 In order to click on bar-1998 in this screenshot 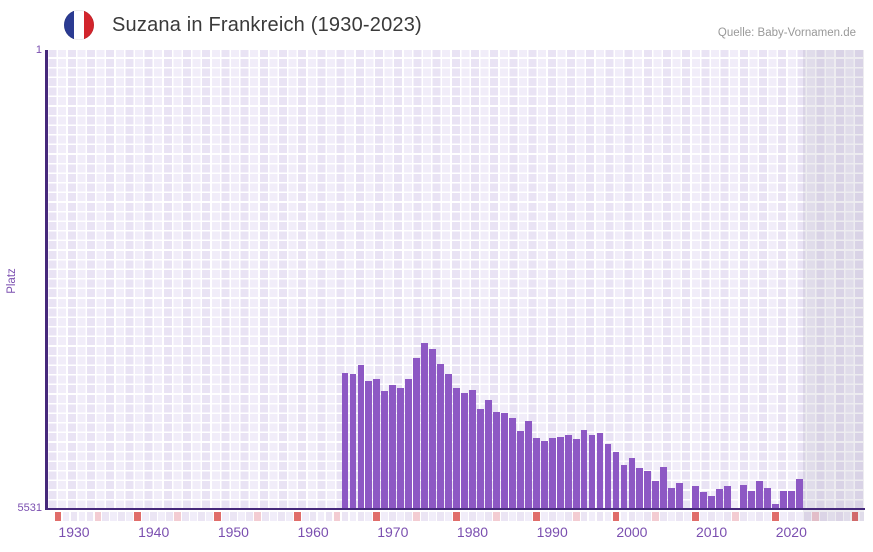, I will do `click(616, 479)`.